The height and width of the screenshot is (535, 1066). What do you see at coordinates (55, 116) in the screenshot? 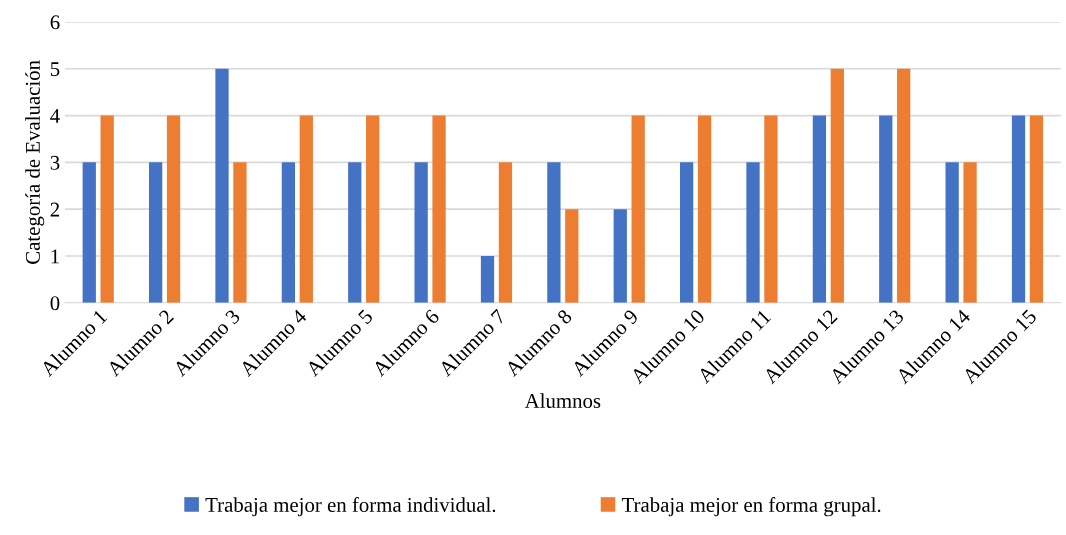
I see `y-tick-label: 4` at bounding box center [55, 116].